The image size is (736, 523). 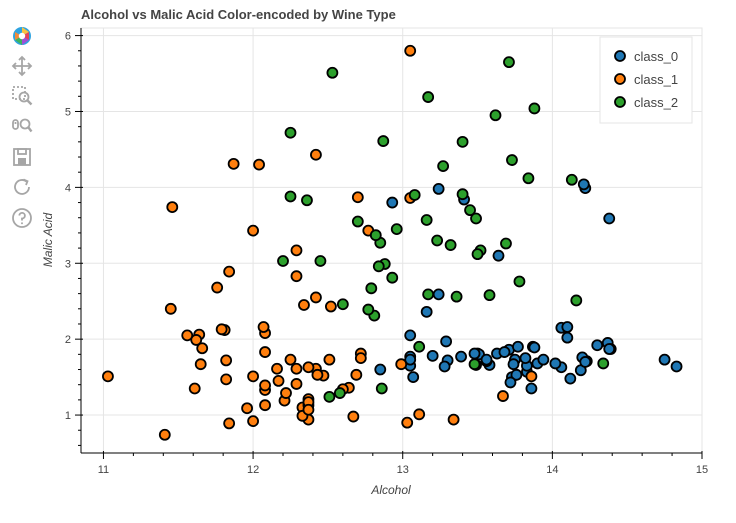 I want to click on box-zoom-icon, so click(x=22, y=96).